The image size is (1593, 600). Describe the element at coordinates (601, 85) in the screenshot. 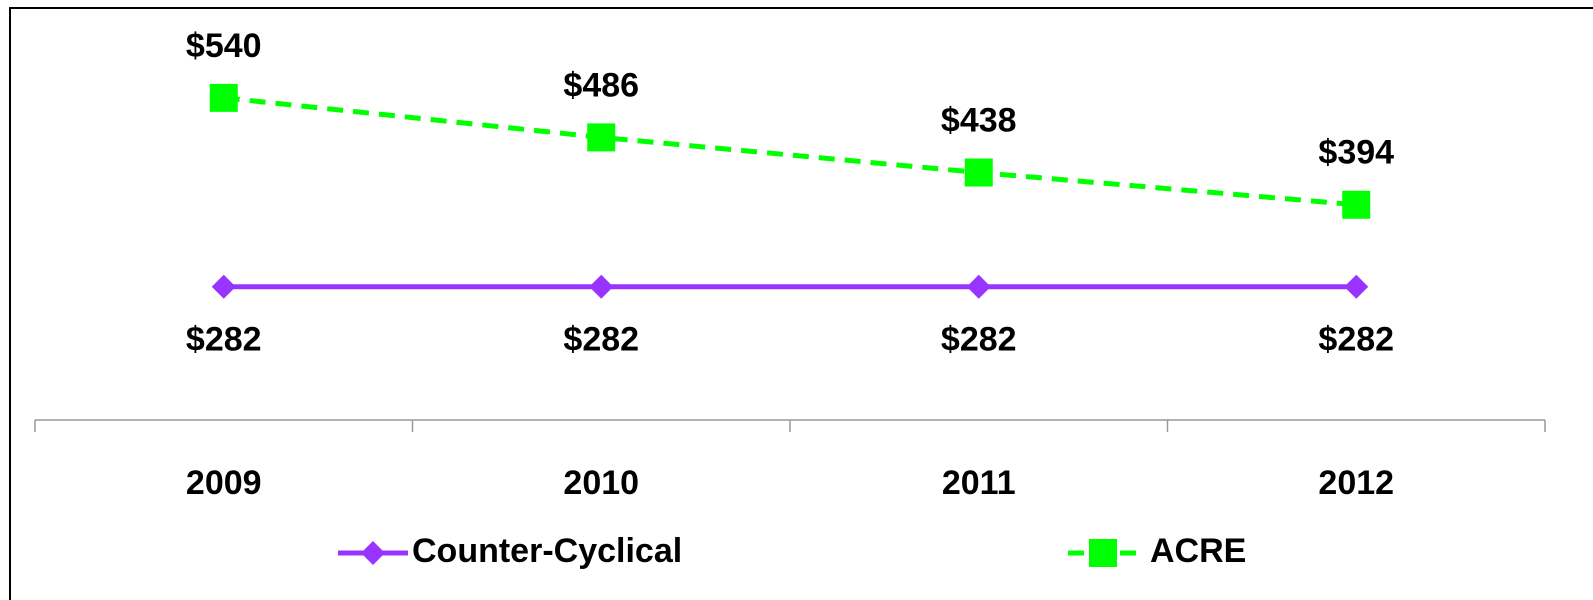

I see `data-label: $486` at that location.